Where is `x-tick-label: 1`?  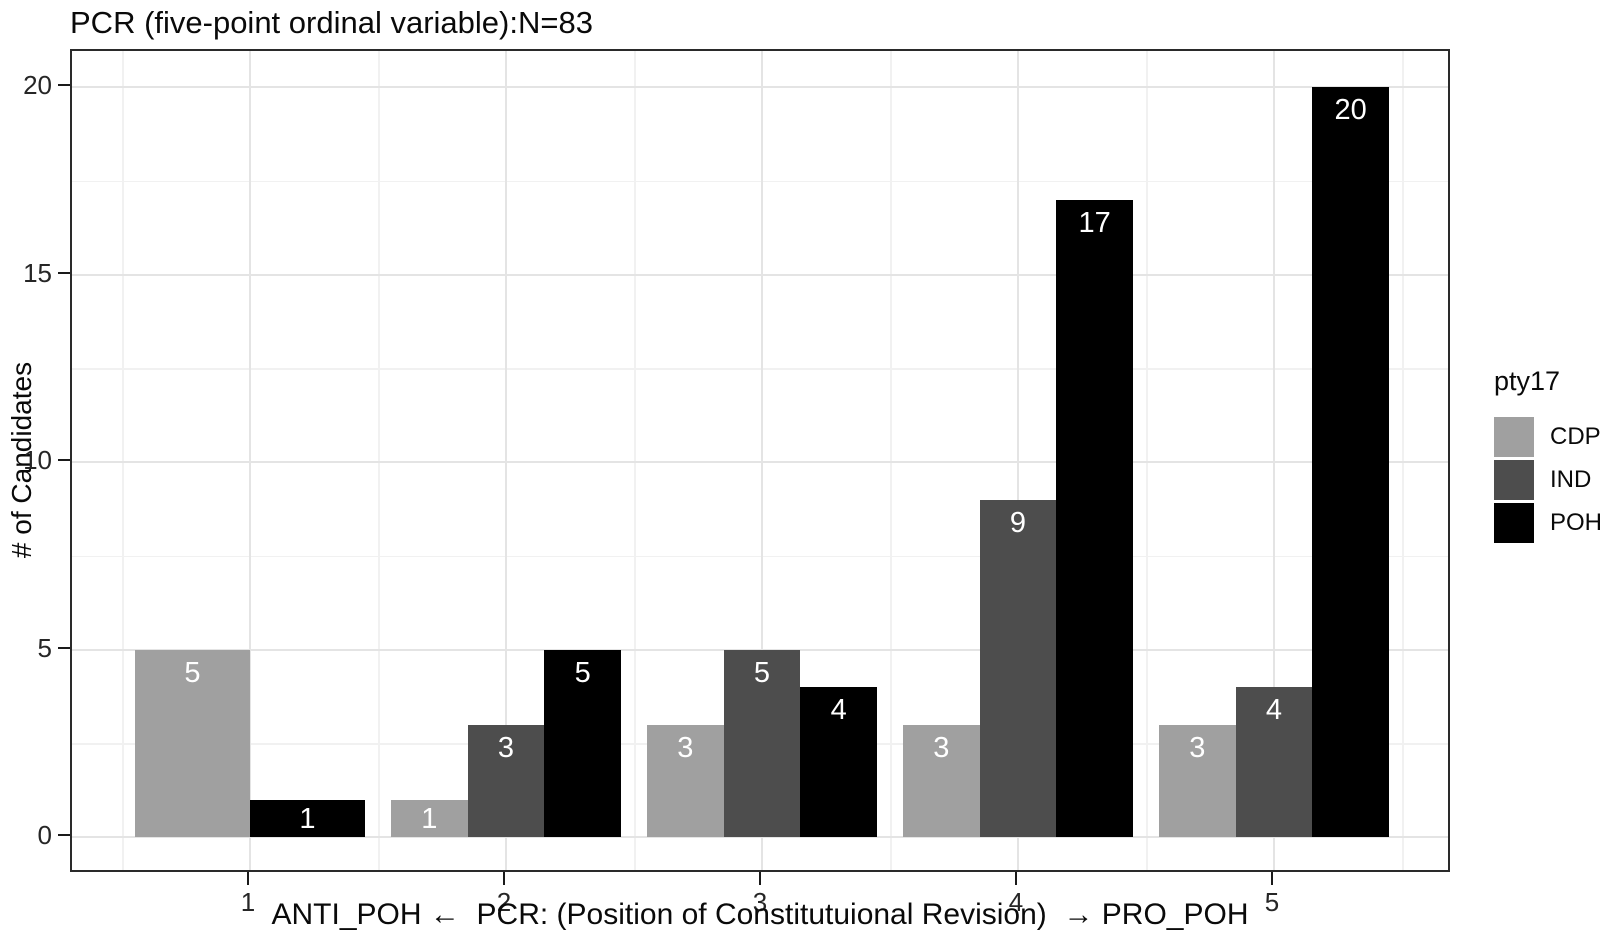 x-tick-label: 1 is located at coordinates (248, 902).